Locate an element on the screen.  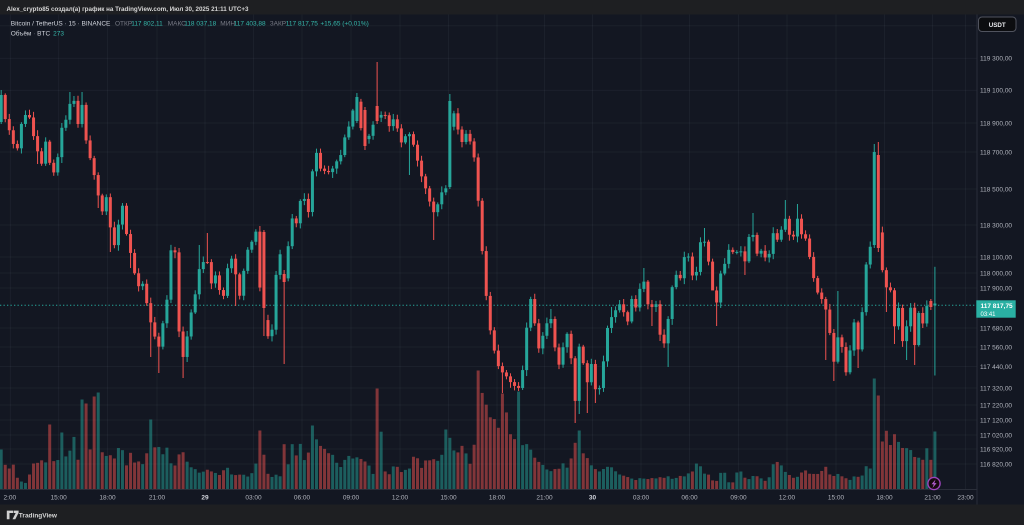
svg-text: ОТКР is located at coordinates (123, 23).